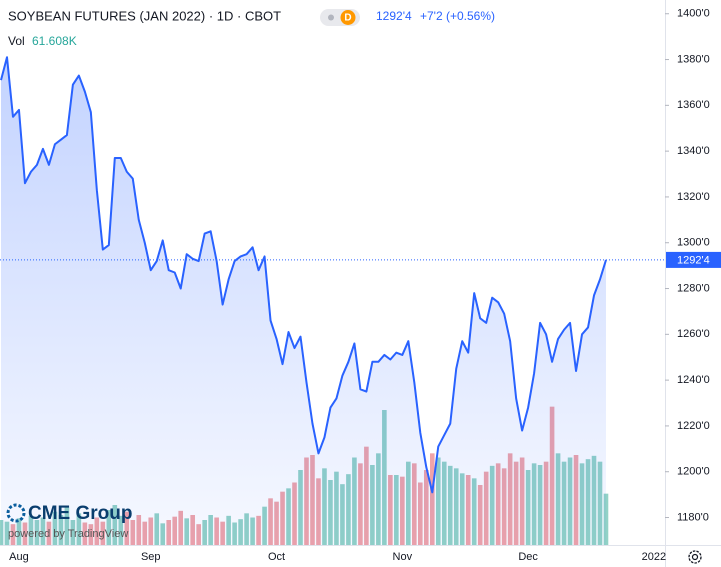  I want to click on y-tick-label: 1280'0, so click(693, 288).